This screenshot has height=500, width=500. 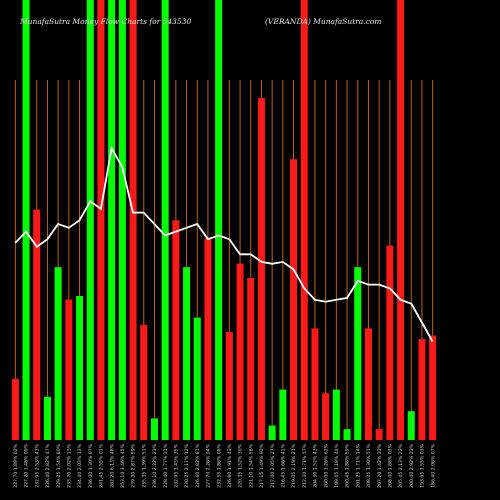 What do you see at coordinates (187, 465) in the screenshot?
I see `x-tick-label: 230.25 3.17% 12%` at bounding box center [187, 465].